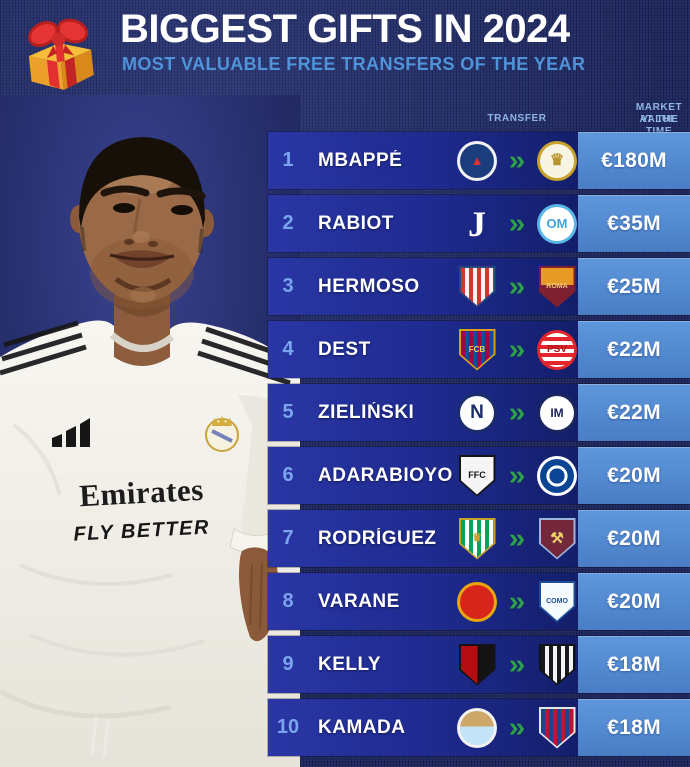 The image size is (690, 767). What do you see at coordinates (366, 412) in the screenshot?
I see `player-name: ZIELIŃSKI` at bounding box center [366, 412].